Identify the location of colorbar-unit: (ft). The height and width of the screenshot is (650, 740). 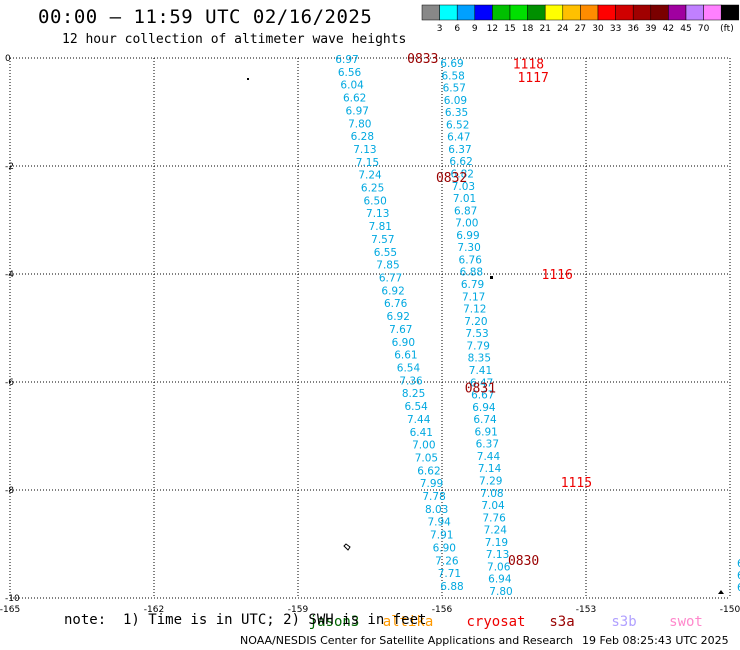
(727, 29).